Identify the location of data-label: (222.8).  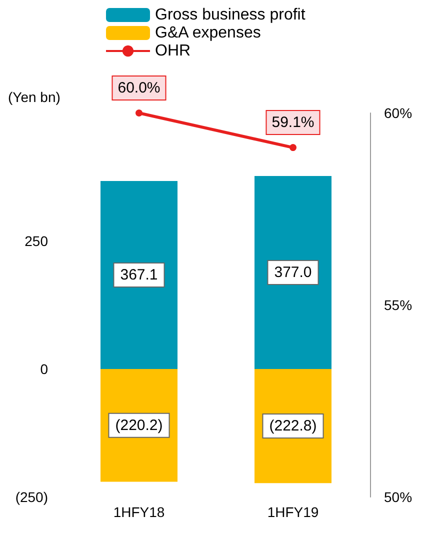
(293, 426).